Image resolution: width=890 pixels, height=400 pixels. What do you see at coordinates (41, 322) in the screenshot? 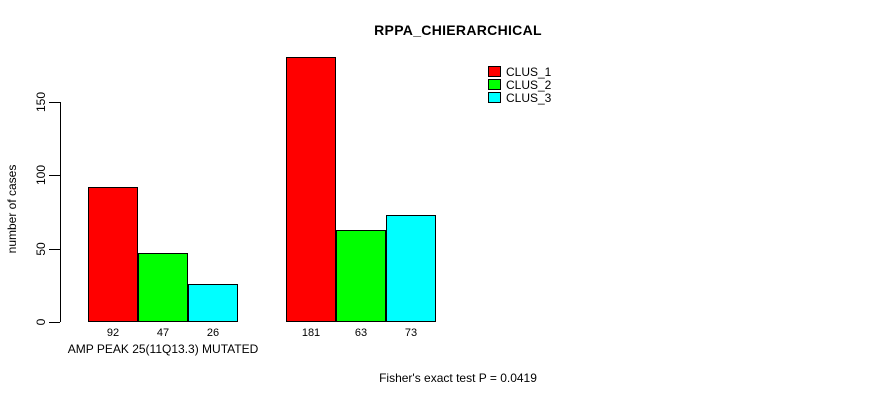
I see `y-axis-tick-label: 0` at bounding box center [41, 322].